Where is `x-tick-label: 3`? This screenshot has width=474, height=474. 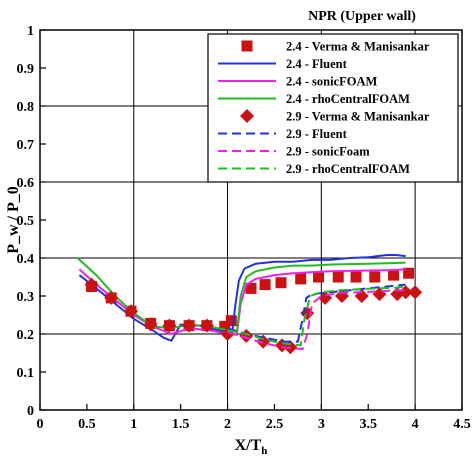
x-tick-label: 3 is located at coordinates (321, 424).